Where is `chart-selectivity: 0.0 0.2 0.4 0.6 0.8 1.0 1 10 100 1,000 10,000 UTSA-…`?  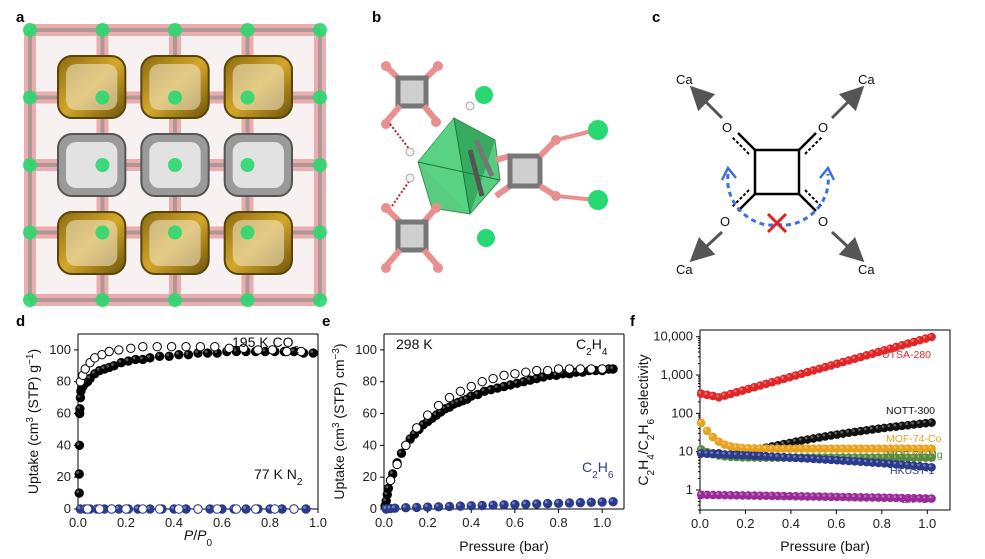 chart-selectivity: 0.0 0.2 0.4 0.6 0.8 1.0 1 10 100 1,000 10,000 UTSA-… is located at coordinates (793, 441).